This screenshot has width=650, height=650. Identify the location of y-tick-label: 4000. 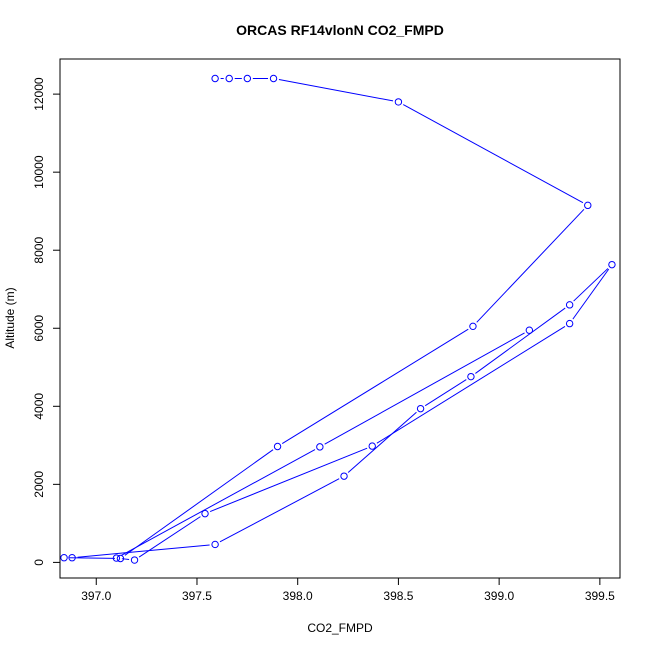
(39, 406).